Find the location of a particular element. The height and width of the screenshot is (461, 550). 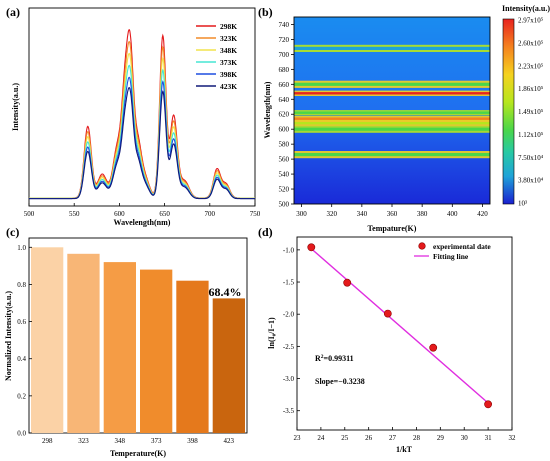

bar-annotation: 68.4% is located at coordinates (225, 292).